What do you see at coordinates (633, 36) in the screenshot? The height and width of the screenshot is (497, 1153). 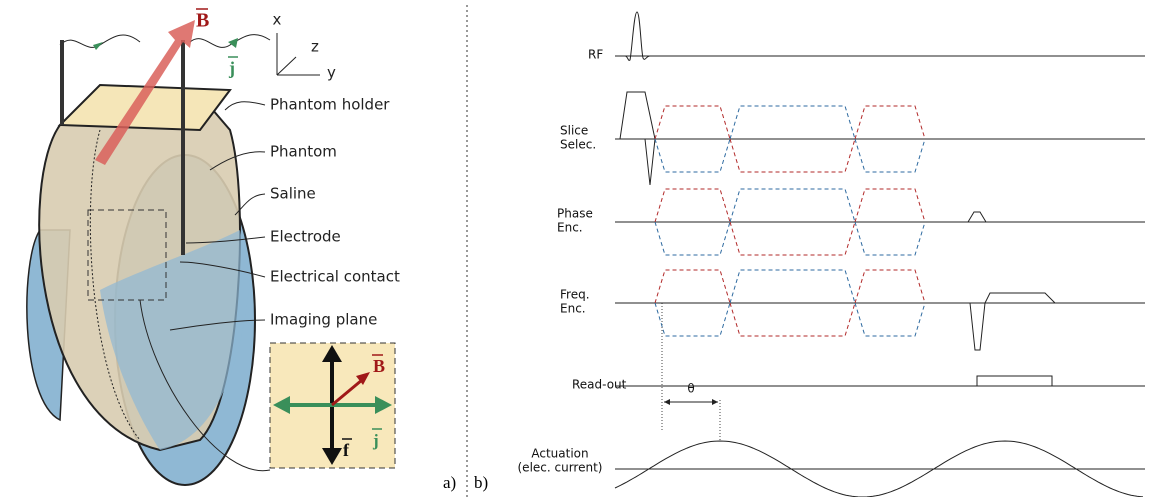 I see `rf-pulse` at bounding box center [633, 36].